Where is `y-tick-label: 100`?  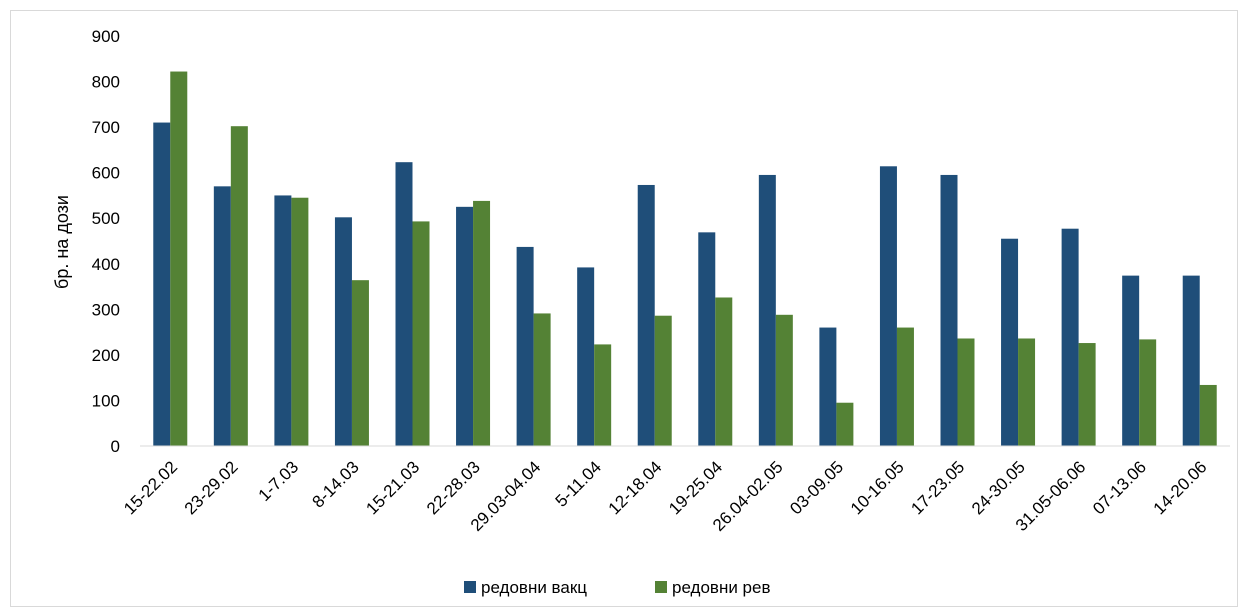
y-tick-label: 100 is located at coordinates (106, 400).